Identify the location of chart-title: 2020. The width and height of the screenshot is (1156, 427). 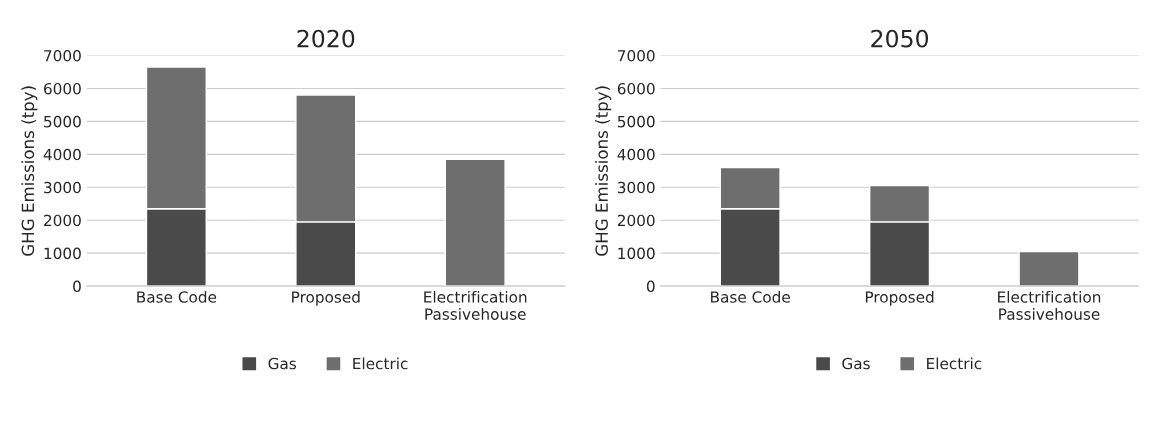
(326, 38).